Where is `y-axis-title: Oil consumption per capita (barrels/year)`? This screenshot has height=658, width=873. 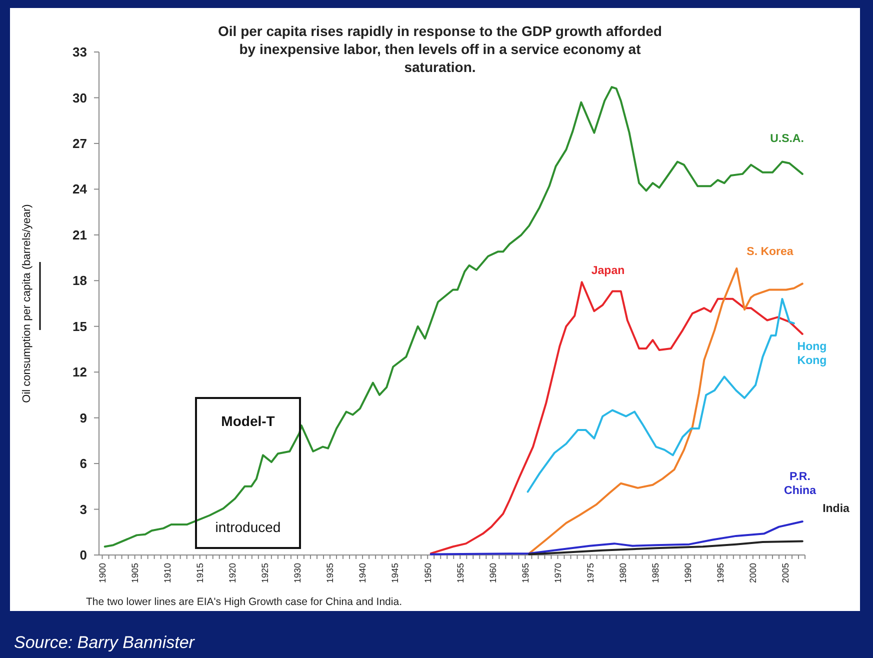
y-axis-title: Oil consumption per capita (barrels/year) is located at coordinates (27, 303).